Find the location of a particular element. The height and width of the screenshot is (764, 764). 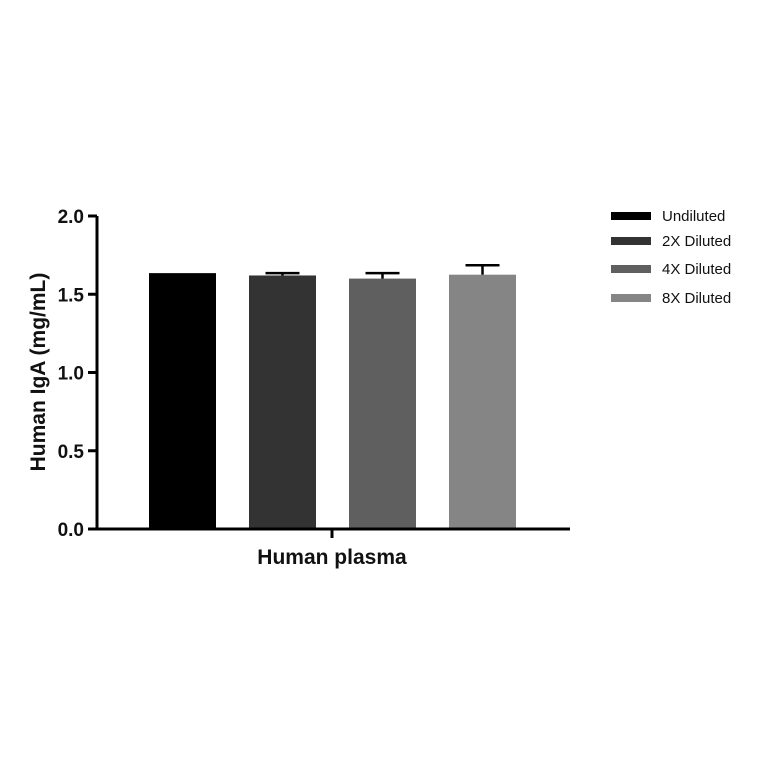

legend-label: 4X Diluted is located at coordinates (696, 269).